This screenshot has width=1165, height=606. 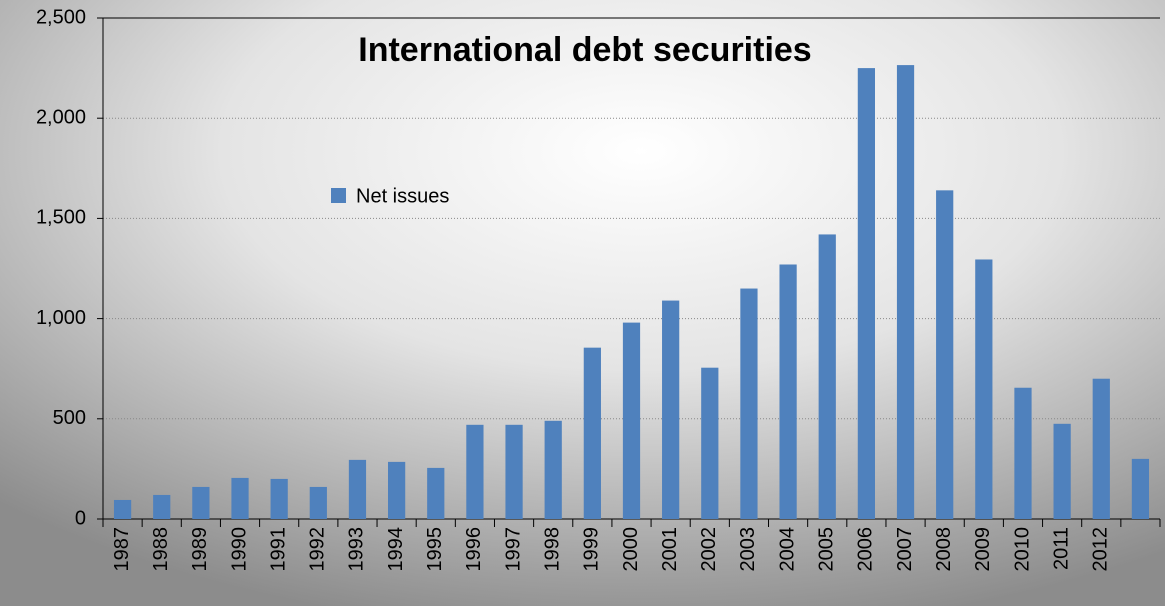 What do you see at coordinates (584, 50) in the screenshot?
I see `chart-title: International debt securities` at bounding box center [584, 50].